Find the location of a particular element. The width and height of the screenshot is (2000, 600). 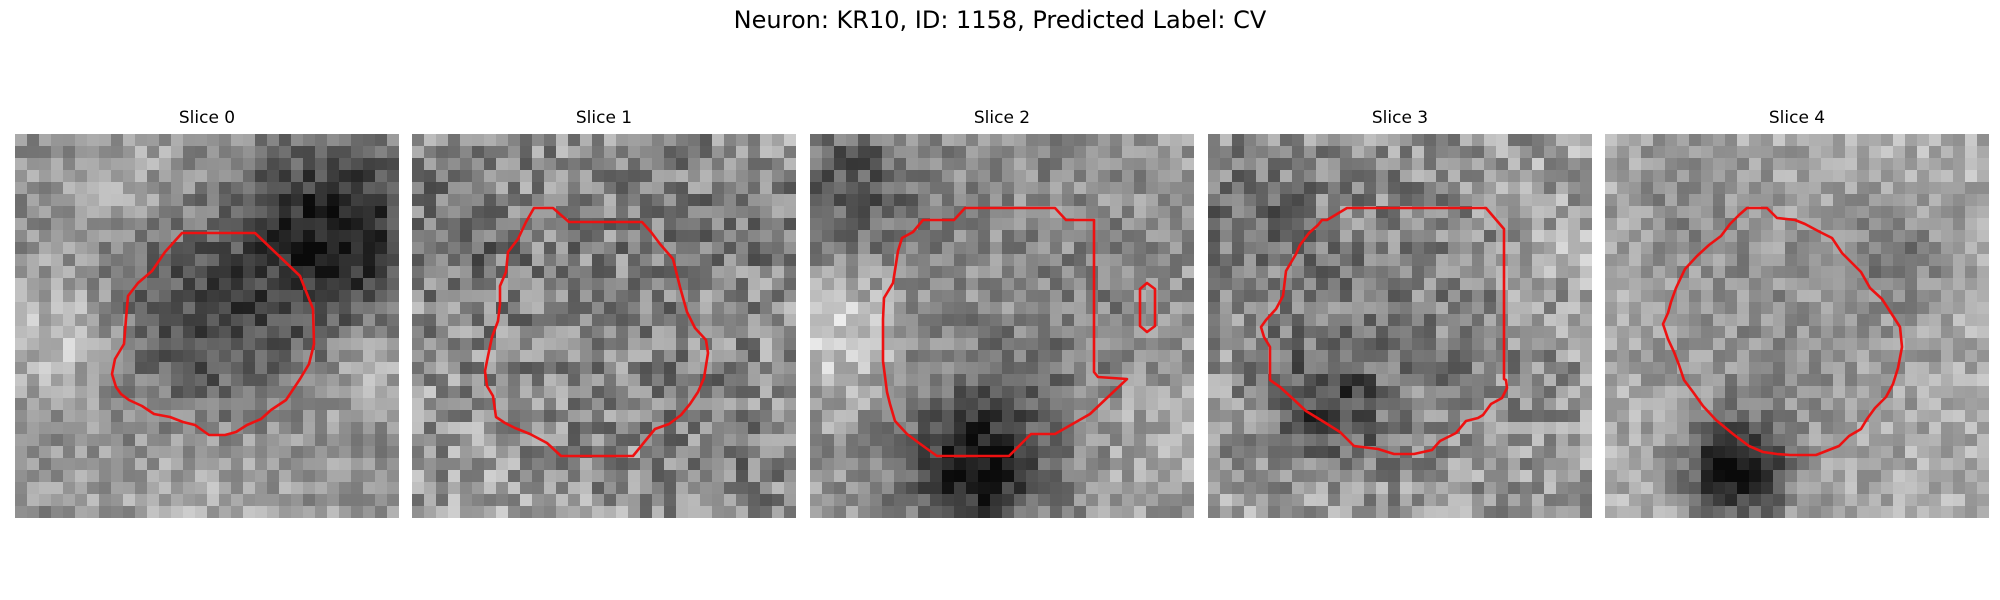

slice-title-2: Slice 2 is located at coordinates (1002, 118).